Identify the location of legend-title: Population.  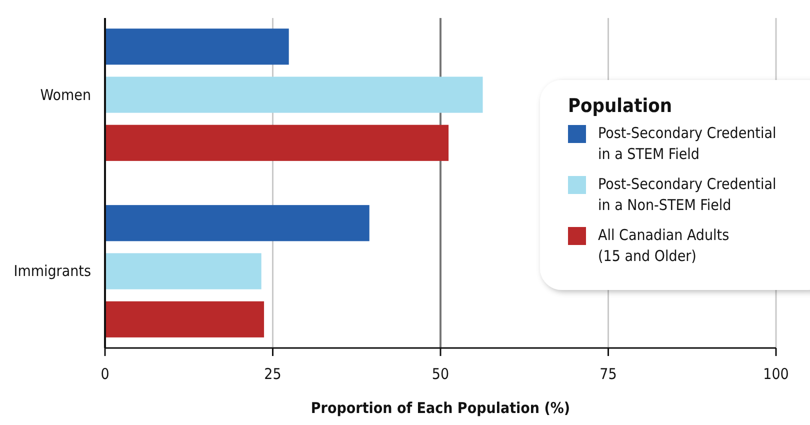
(620, 106).